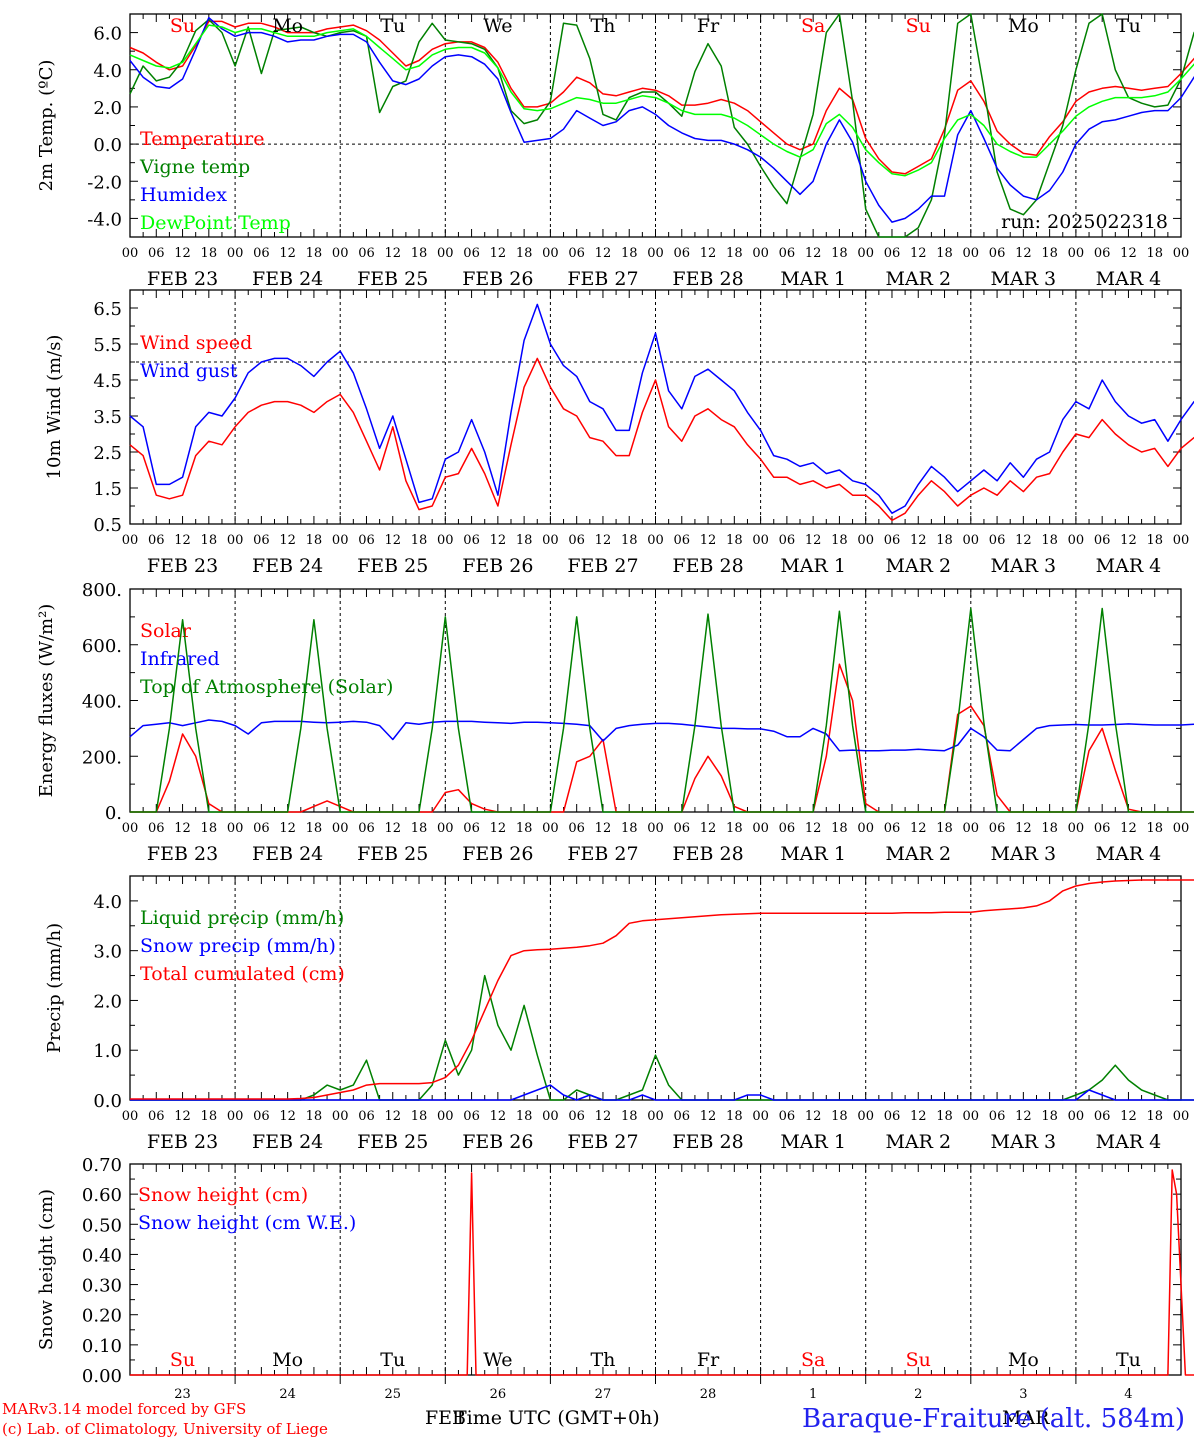 The height and width of the screenshot is (1445, 1194). I want to click on y-tick-label: 6.0, so click(107, 34).